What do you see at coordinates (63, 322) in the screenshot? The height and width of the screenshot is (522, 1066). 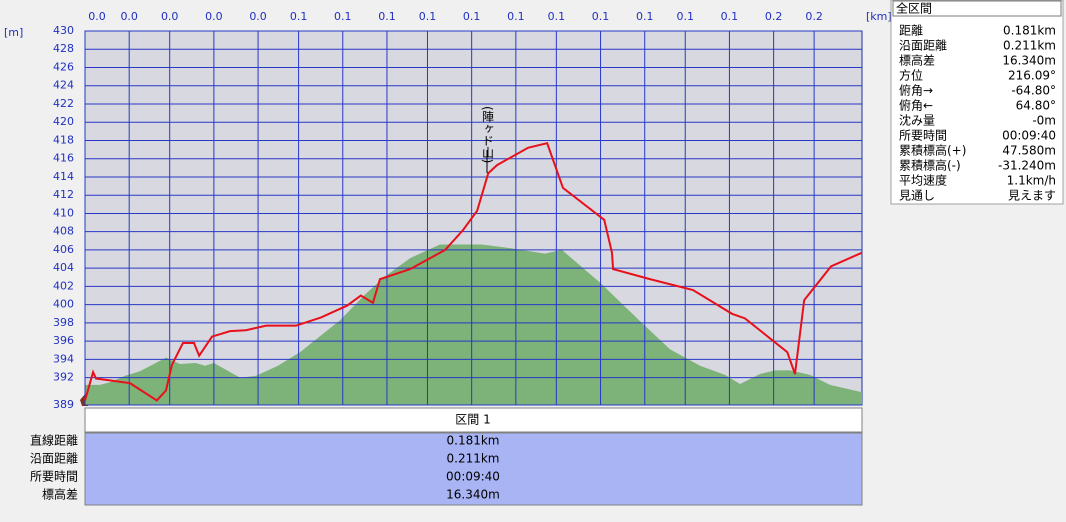 I see `y-tick-label: 398` at bounding box center [63, 322].